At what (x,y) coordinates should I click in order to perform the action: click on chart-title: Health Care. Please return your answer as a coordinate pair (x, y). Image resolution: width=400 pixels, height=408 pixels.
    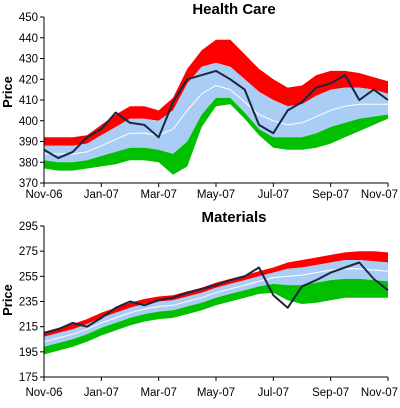
    Looking at the image, I should click on (233, 9).